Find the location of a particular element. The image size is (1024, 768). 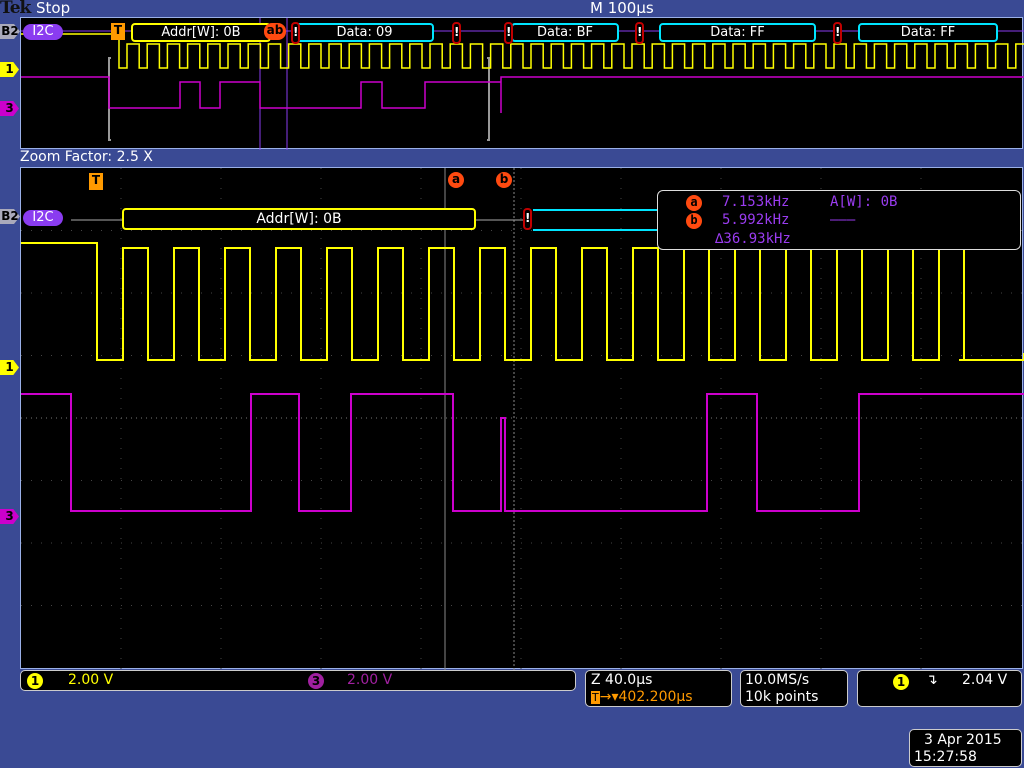

error-marker-zoom: ! is located at coordinates (527, 219).